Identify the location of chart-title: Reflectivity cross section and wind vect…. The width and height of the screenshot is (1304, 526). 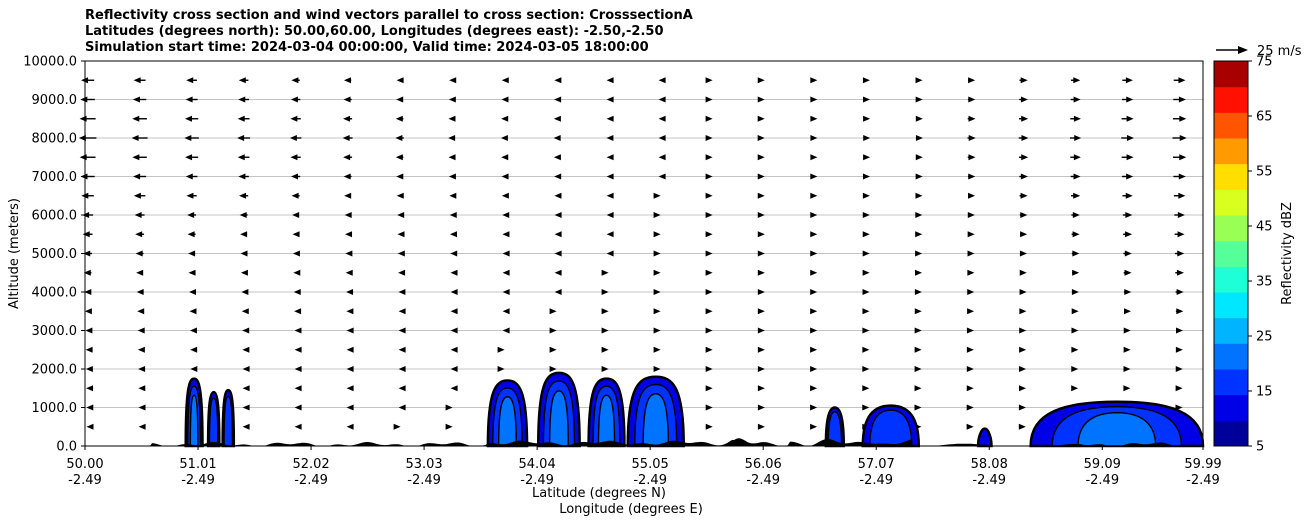
(389, 32).